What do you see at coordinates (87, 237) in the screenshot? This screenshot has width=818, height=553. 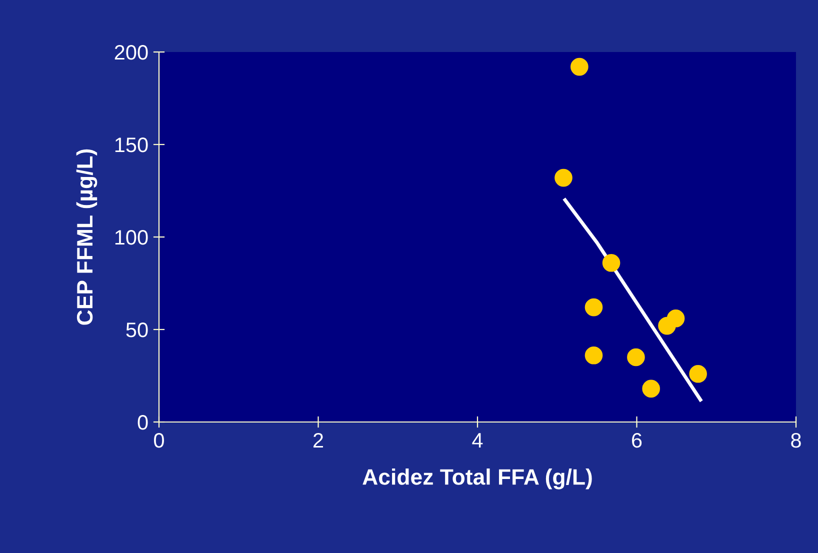 I see `y-axis-title: CEP FFML (µg/L)` at bounding box center [87, 237].